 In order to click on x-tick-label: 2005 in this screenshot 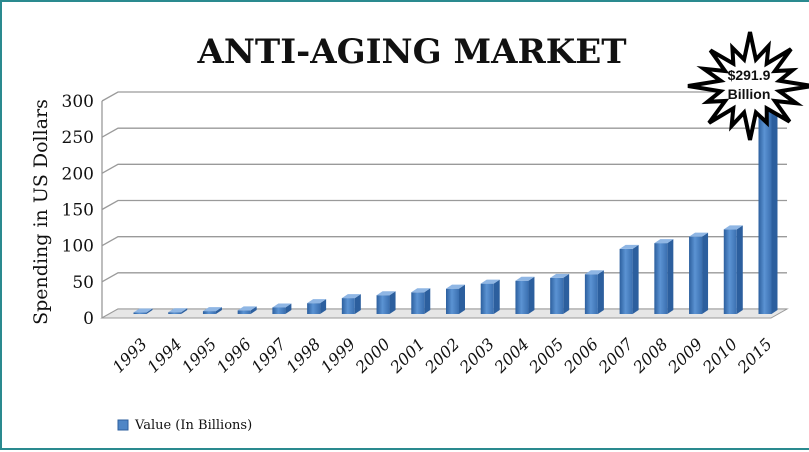, I will do `click(546, 355)`.